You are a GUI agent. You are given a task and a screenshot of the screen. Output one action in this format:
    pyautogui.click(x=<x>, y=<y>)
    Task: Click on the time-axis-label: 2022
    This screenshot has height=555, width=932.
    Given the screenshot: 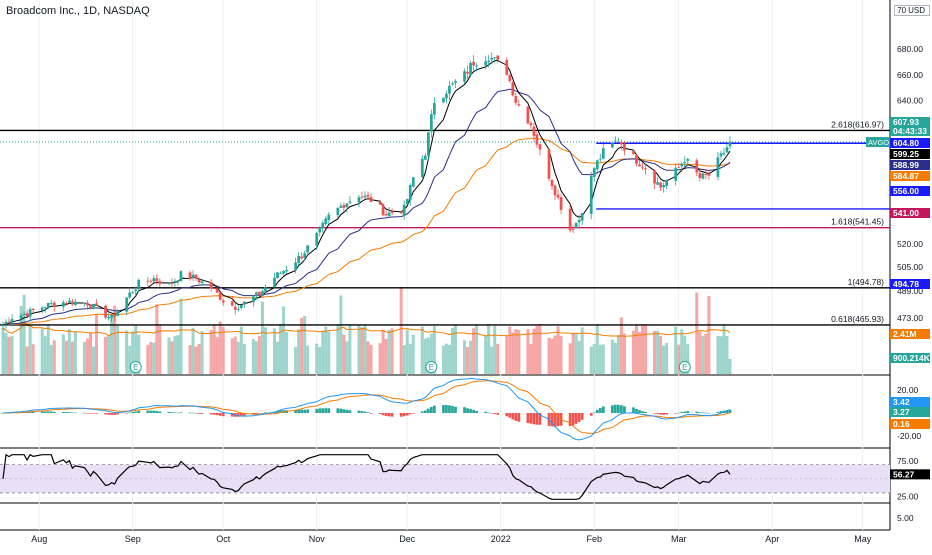 What is the action you would take?
    pyautogui.click(x=501, y=539)
    